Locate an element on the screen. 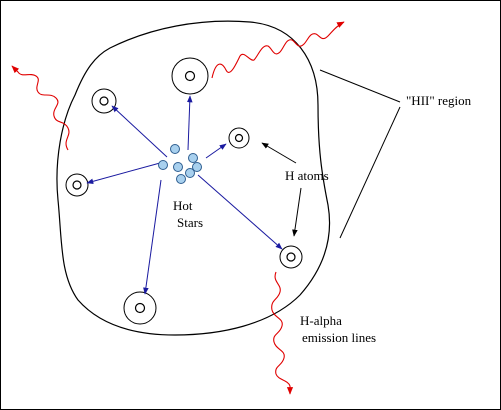  hot-star-cluster is located at coordinates (180, 164).